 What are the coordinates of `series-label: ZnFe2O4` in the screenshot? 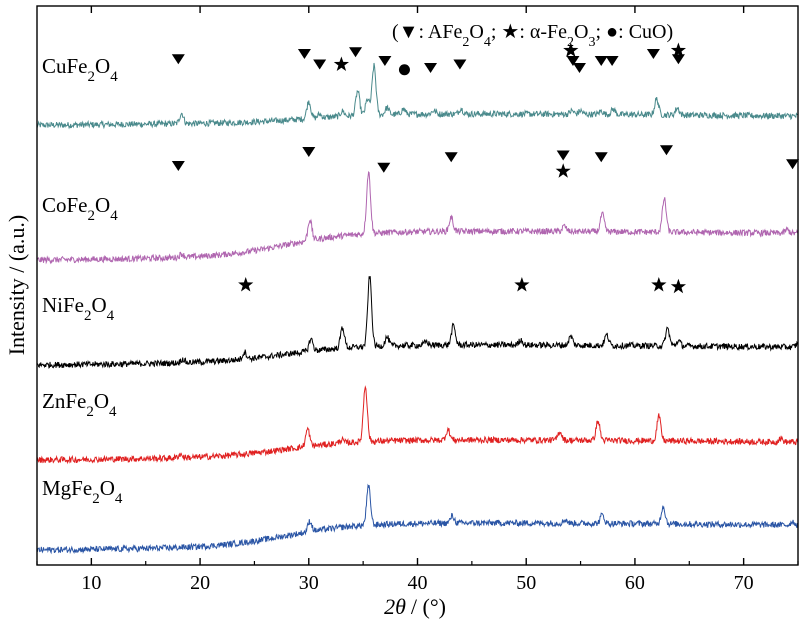 It's located at (79, 404).